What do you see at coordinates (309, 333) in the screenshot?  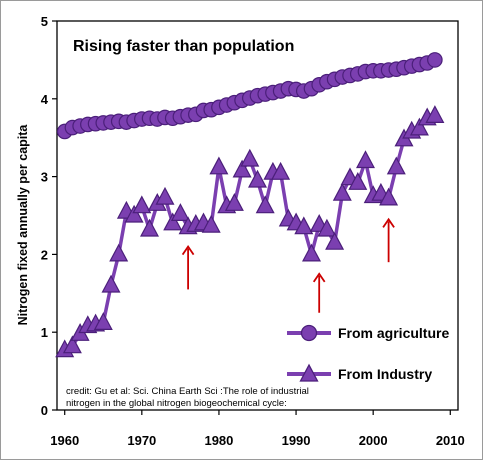 I see `legend-agriculture-marker` at bounding box center [309, 333].